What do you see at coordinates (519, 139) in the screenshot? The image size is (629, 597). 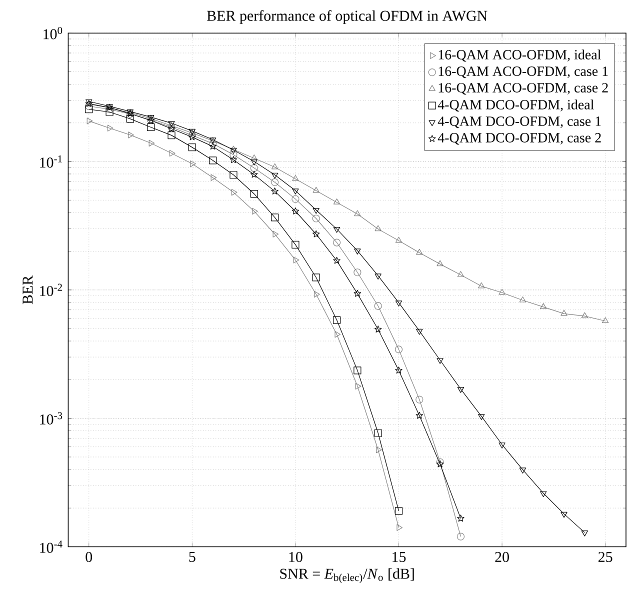 I see `legend-label: 4-QAM DCO-OFDM, case 2` at bounding box center [519, 139].